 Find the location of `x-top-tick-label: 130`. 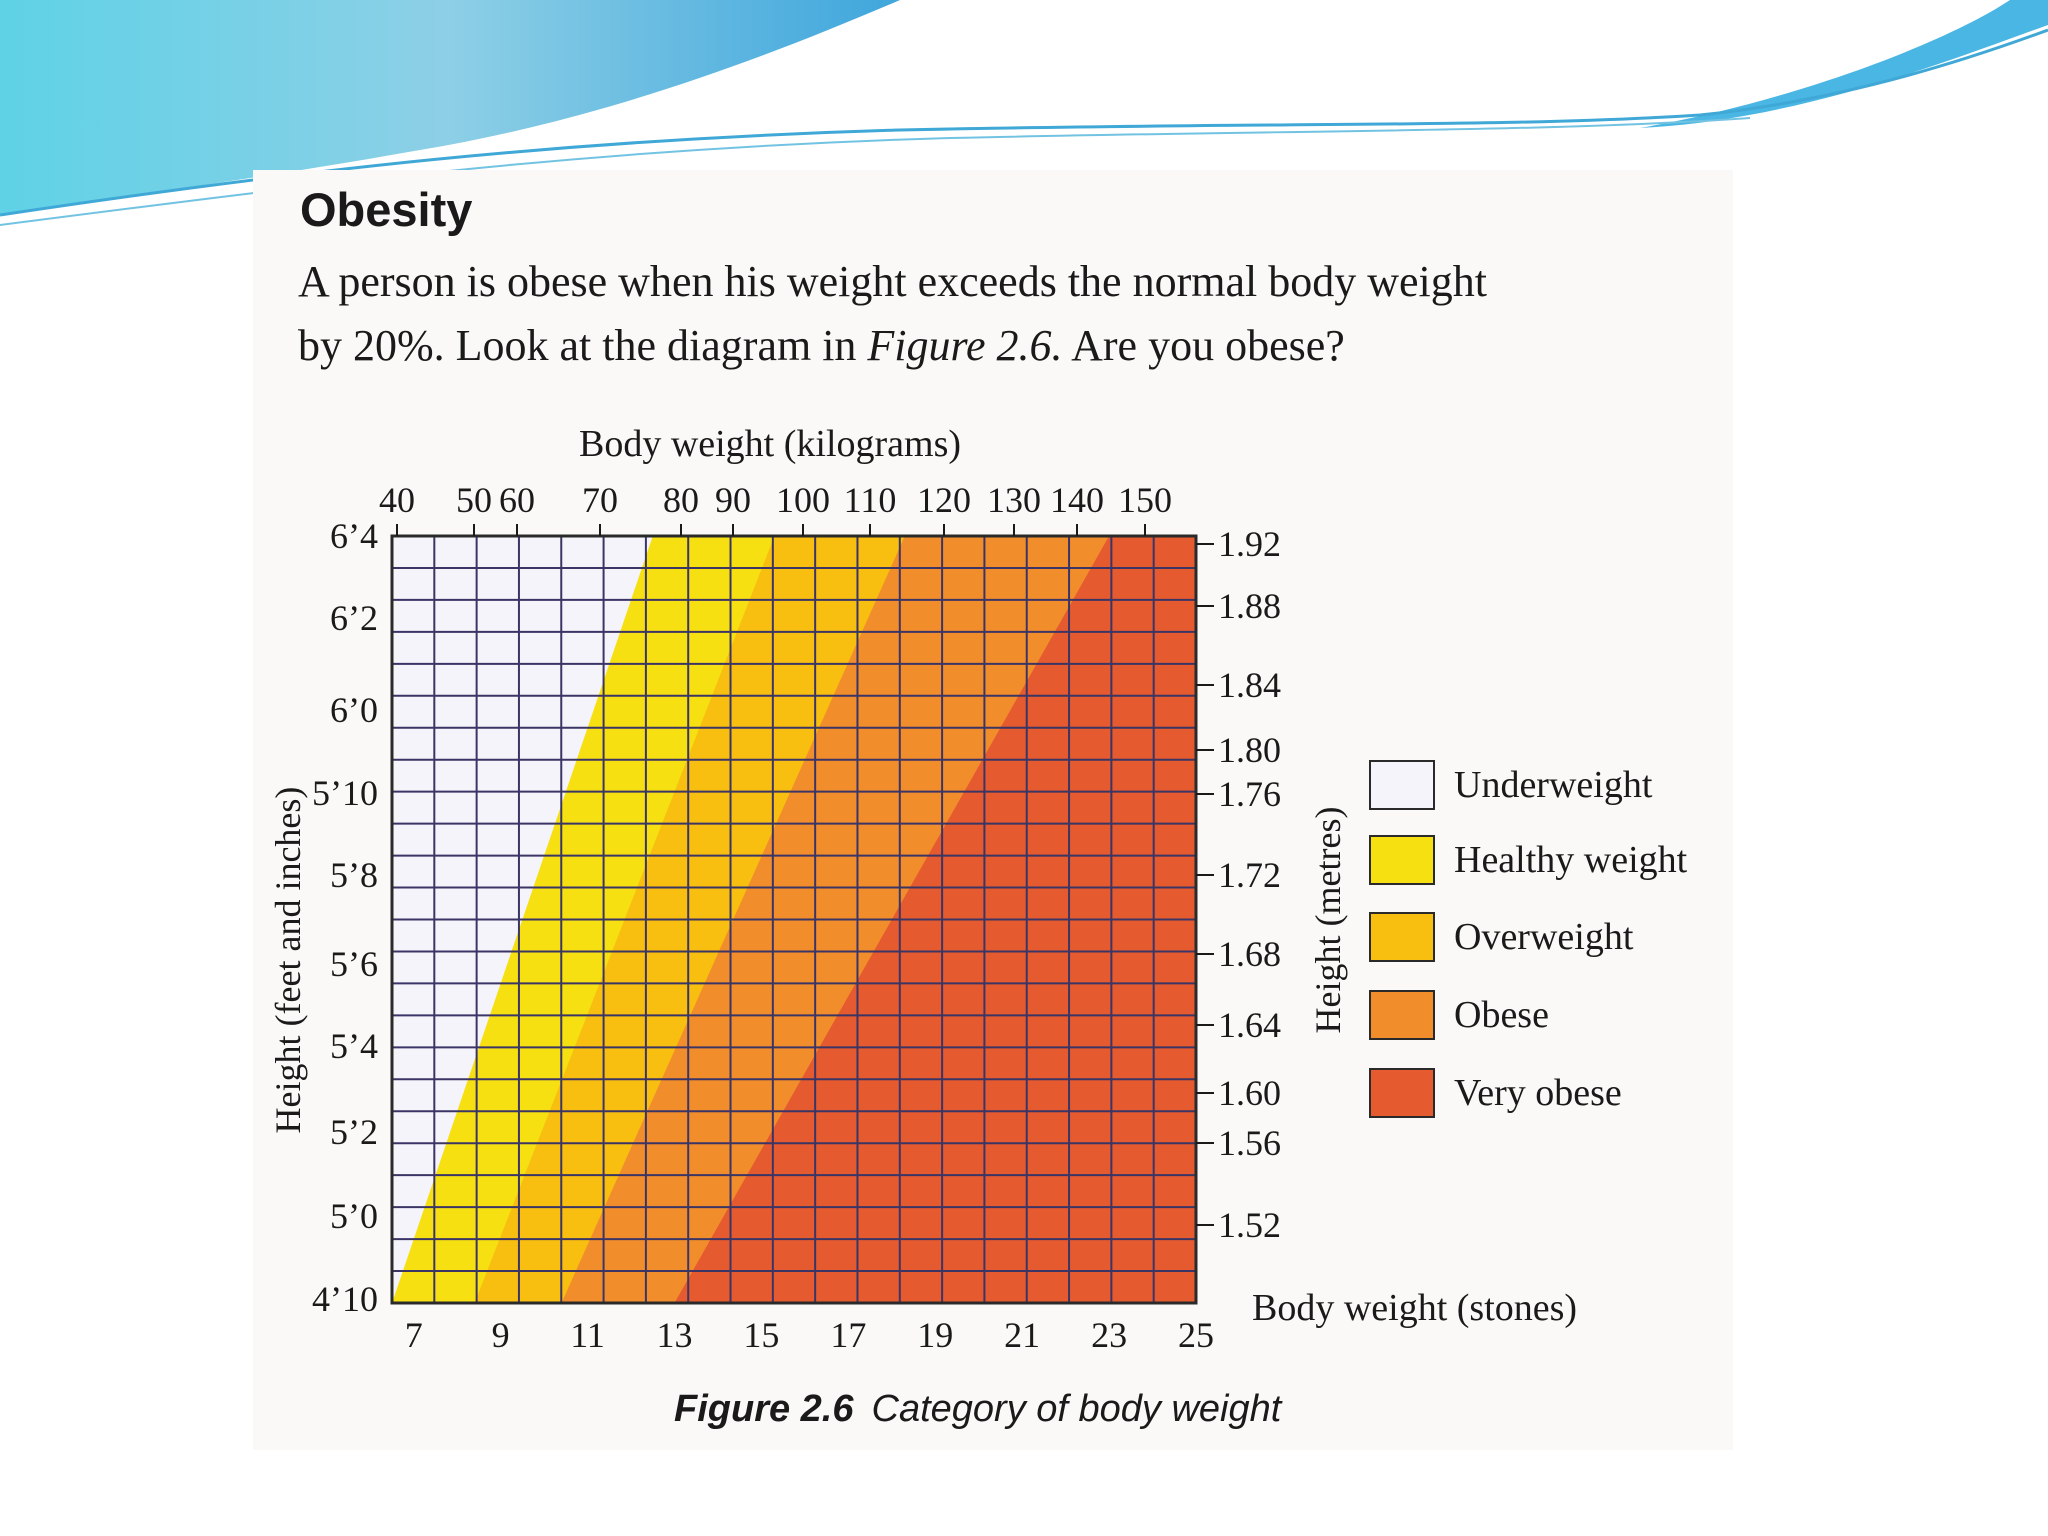

x-top-tick-label: 130 is located at coordinates (1014, 500).